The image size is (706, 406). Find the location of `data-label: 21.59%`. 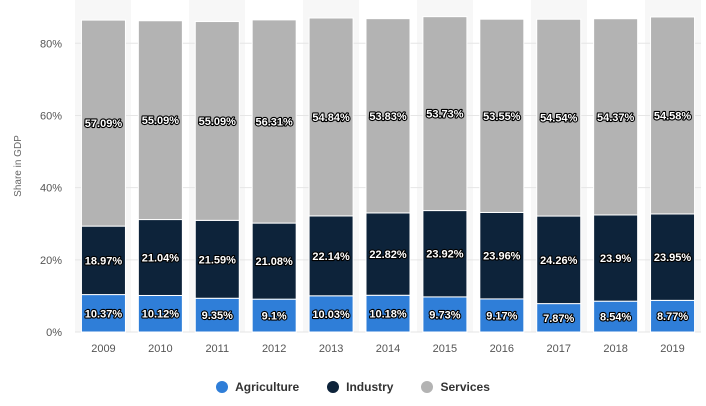

data-label: 21.59% is located at coordinates (218, 260).